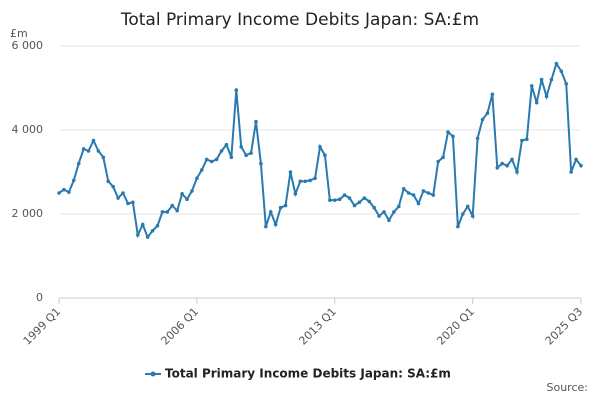  Describe the element at coordinates (19, 33) in the screenshot. I see `y-unit: £m` at that location.